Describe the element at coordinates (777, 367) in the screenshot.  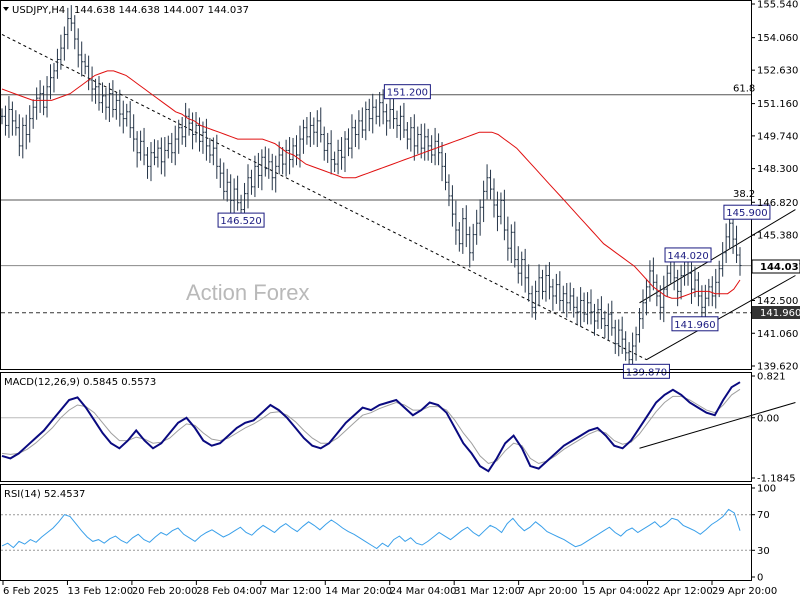
I see `price-tick-label: 139.620` at that location.